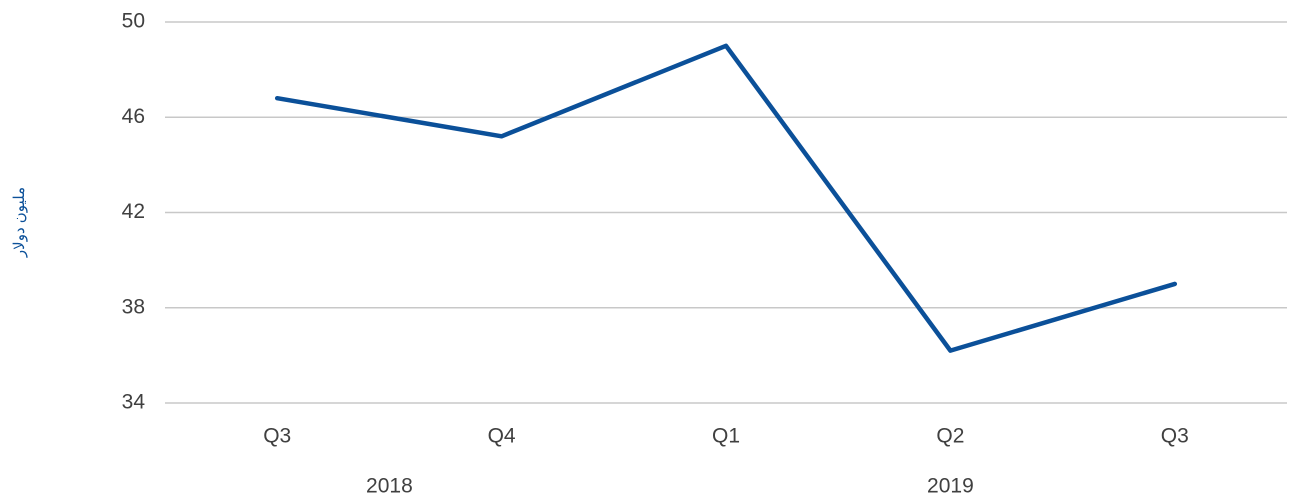 The width and height of the screenshot is (1297, 502). I want to click on x-group-label: 2018, so click(389, 486).